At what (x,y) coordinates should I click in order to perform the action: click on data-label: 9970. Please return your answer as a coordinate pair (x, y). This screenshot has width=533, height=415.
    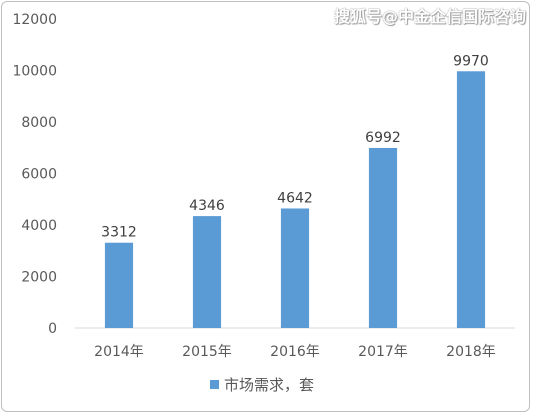
    Looking at the image, I should click on (471, 61).